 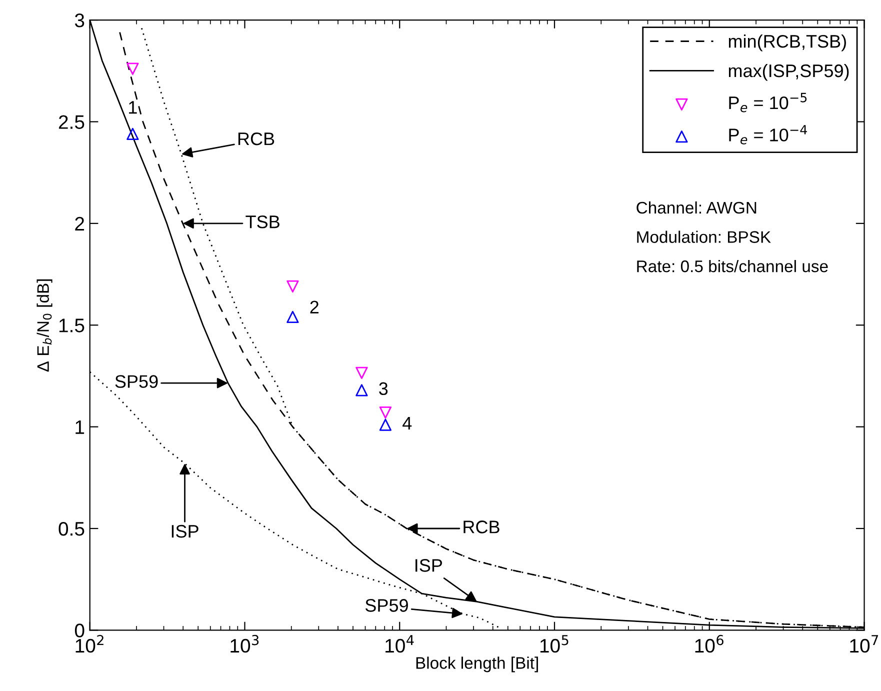 I want to click on y-tick-label: 2, so click(x=79, y=223).